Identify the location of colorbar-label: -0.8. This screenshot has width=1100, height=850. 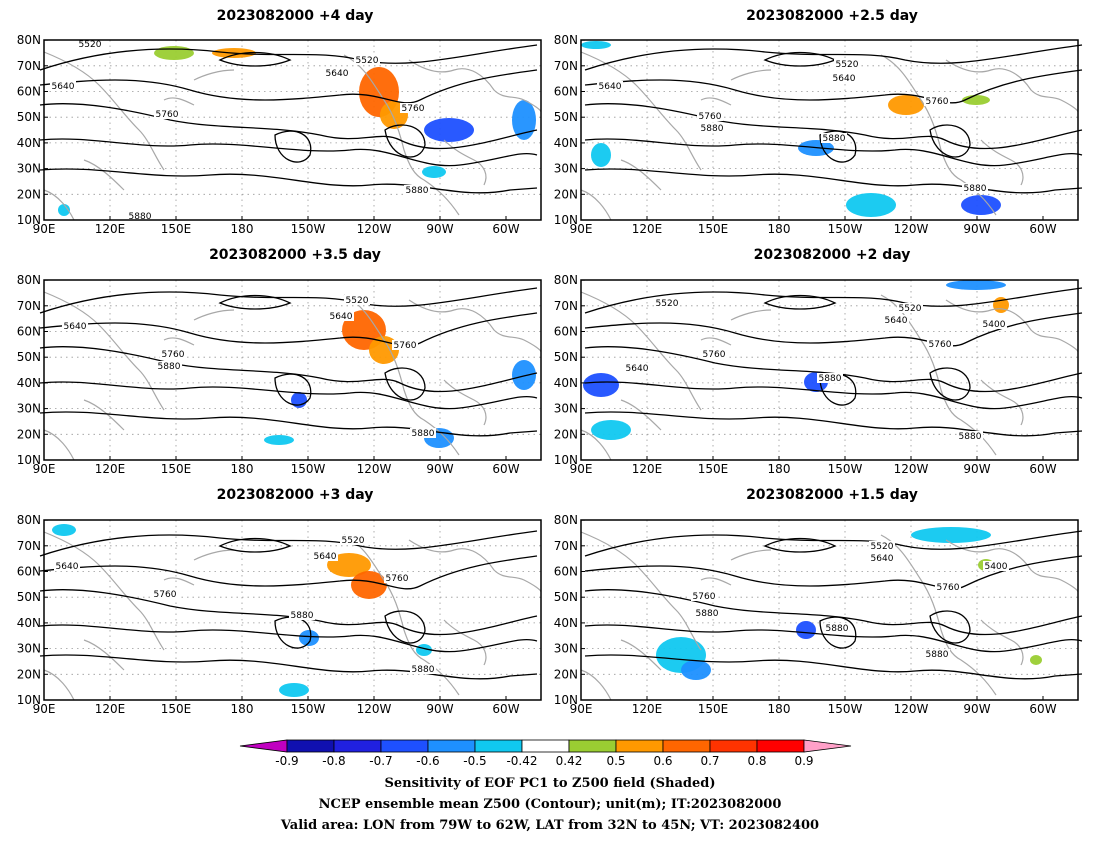
(333, 761).